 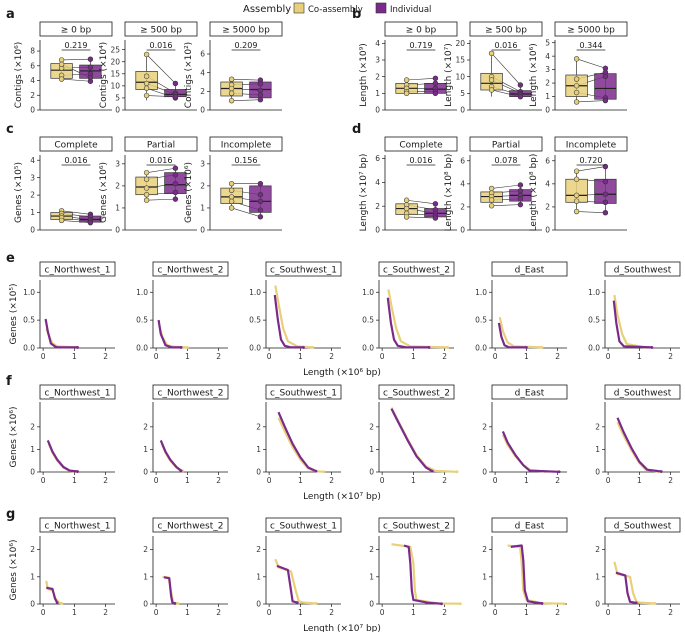 I want to click on pvalue-a2: 0.016, so click(x=161, y=45).